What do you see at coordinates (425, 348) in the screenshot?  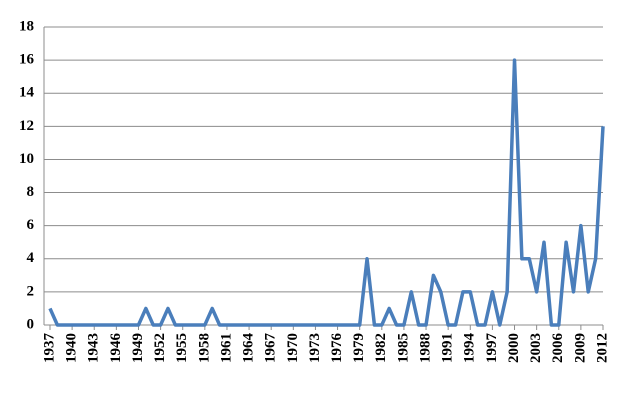 I see `x-tick-label: 1988` at bounding box center [425, 348].